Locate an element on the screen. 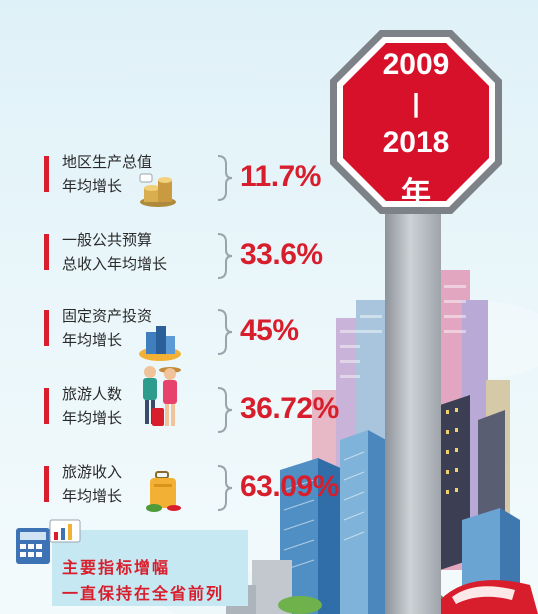  indicator-fixed-asset-investment-growth: 固定资产投资 年均增长 45% is located at coordinates (174, 334).